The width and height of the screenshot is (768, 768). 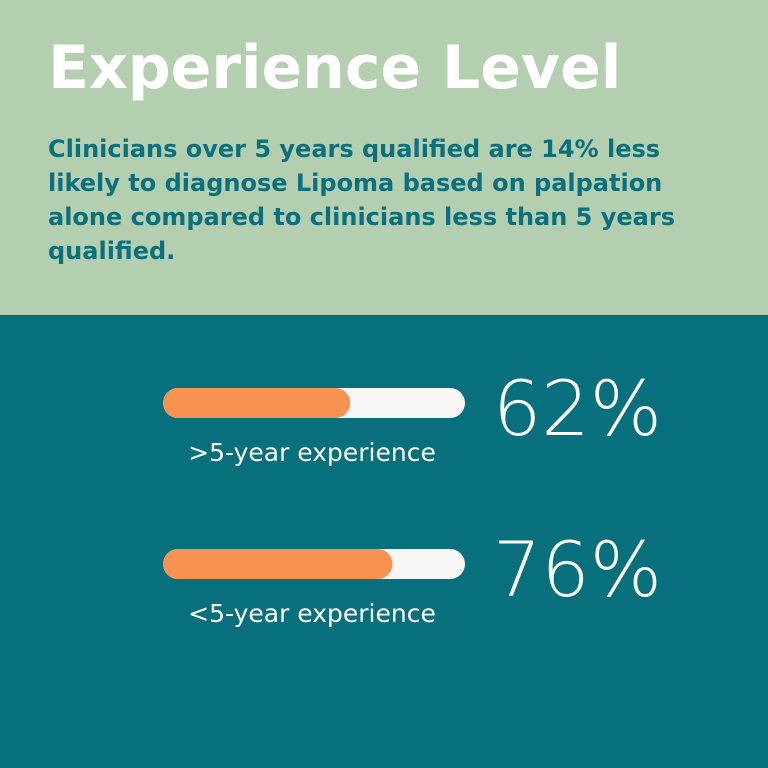 What do you see at coordinates (577, 408) in the screenshot?
I see `value-label: 62%` at bounding box center [577, 408].